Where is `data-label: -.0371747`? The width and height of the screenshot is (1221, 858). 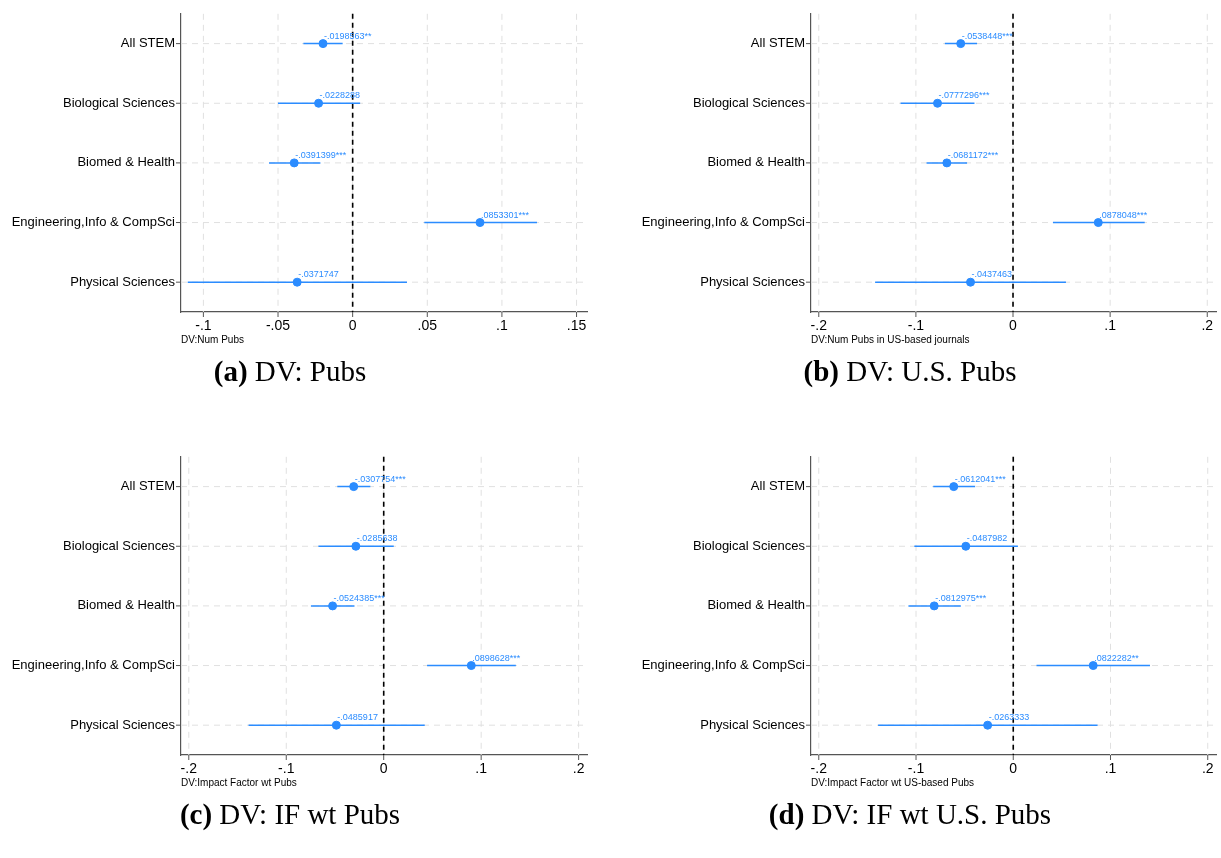
data-label: -.0371747 is located at coordinates (318, 274).